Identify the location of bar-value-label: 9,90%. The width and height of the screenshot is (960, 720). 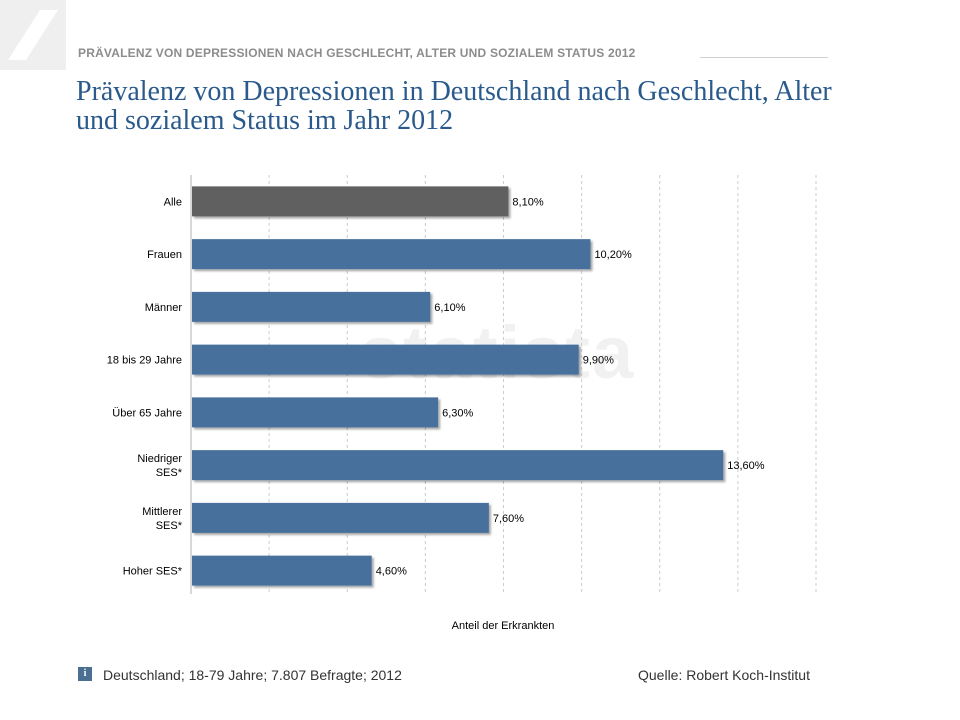
(598, 361).